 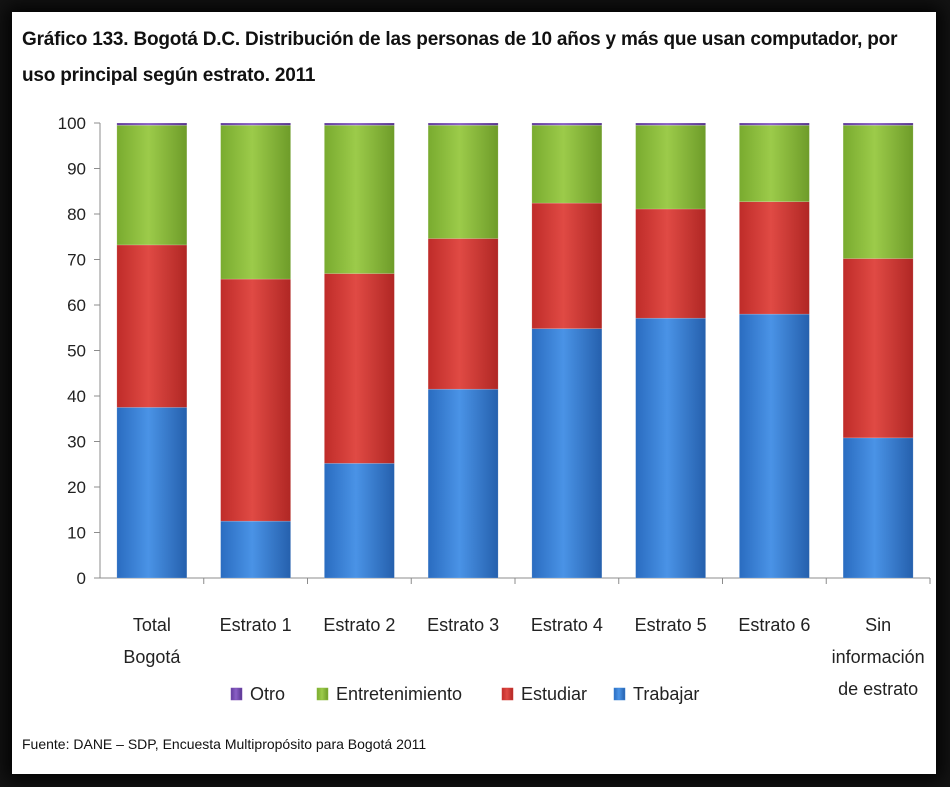 I want to click on legend: Otro Entretenimiento Estudiar Trabajar, so click(x=464, y=694).